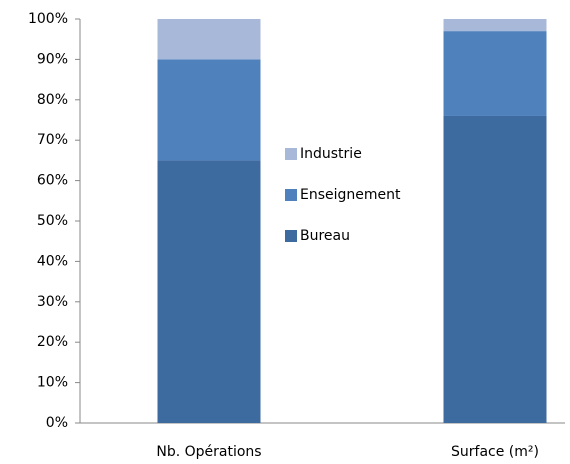 Image resolution: width=570 pixels, height=464 pixels. What do you see at coordinates (48, 19) in the screenshot?
I see `y-tick-label: 100%` at bounding box center [48, 19].